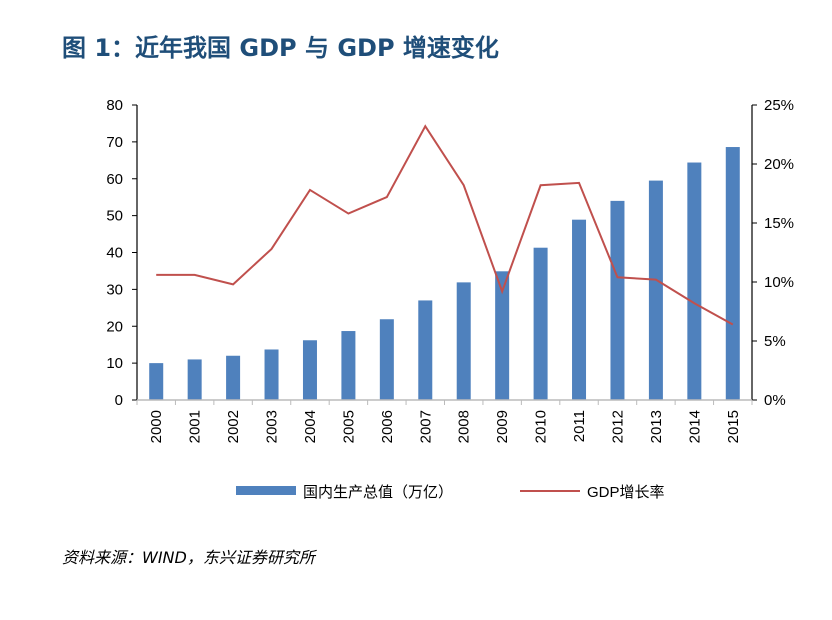 Image resolution: width=832 pixels, height=620 pixels. What do you see at coordinates (779, 105) in the screenshot?
I see `right-tick-label: 25%` at bounding box center [779, 105].